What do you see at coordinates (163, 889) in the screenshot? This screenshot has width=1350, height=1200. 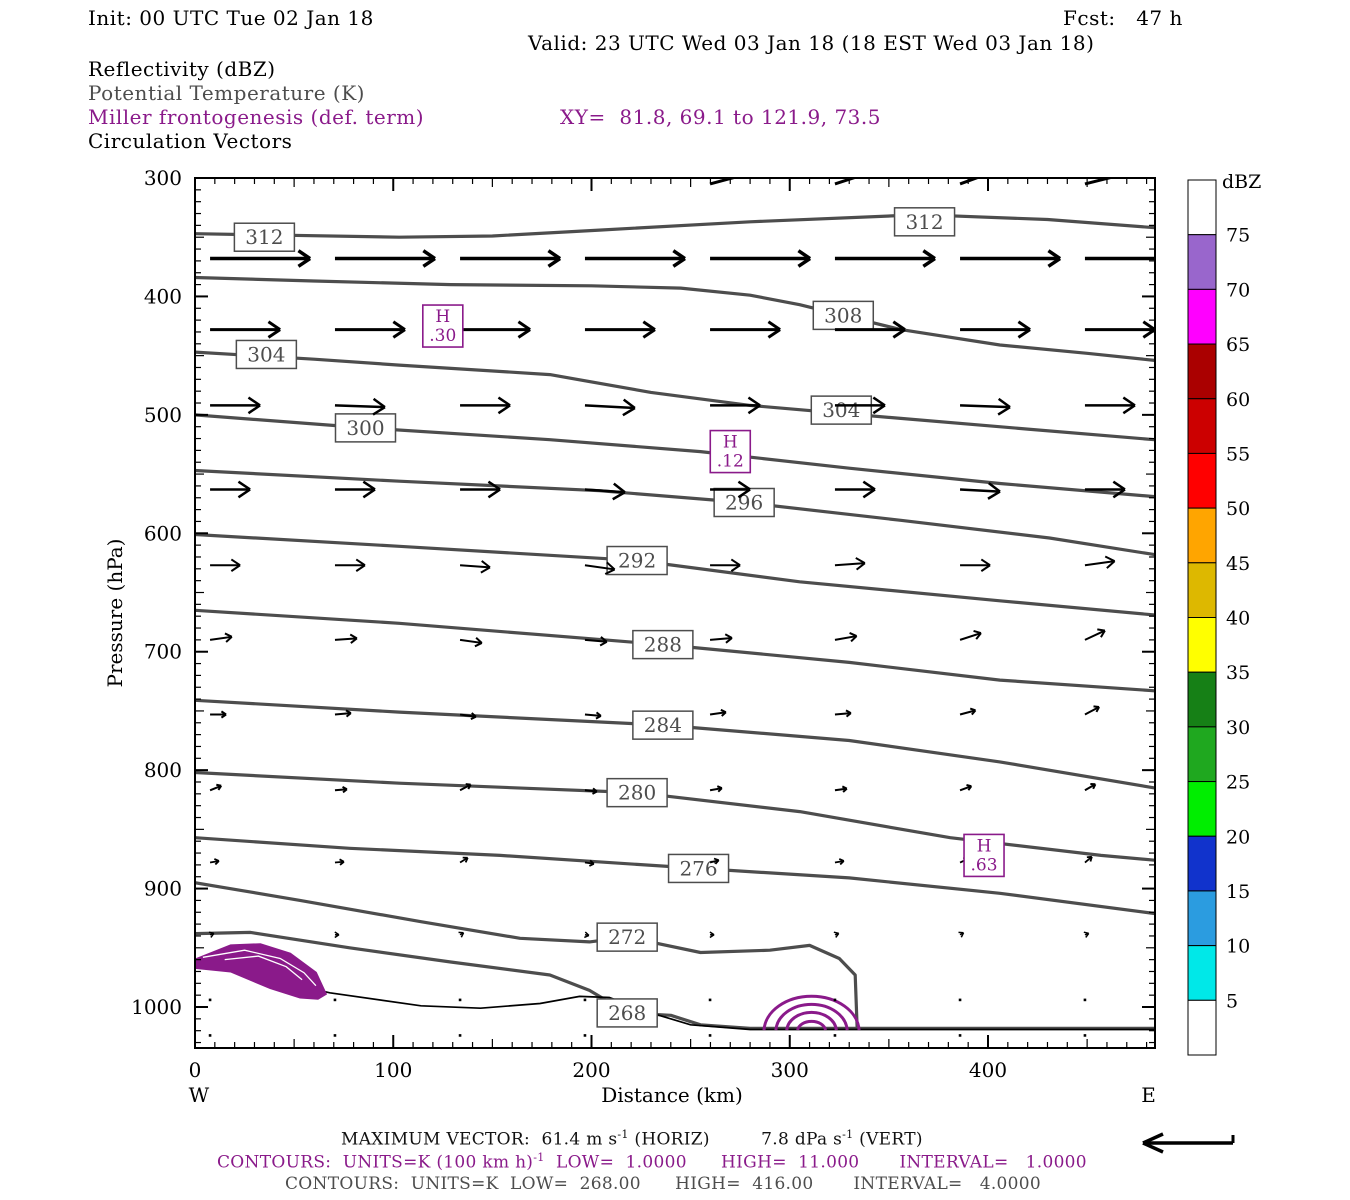 I see `y-tick-label: 900` at bounding box center [163, 889].